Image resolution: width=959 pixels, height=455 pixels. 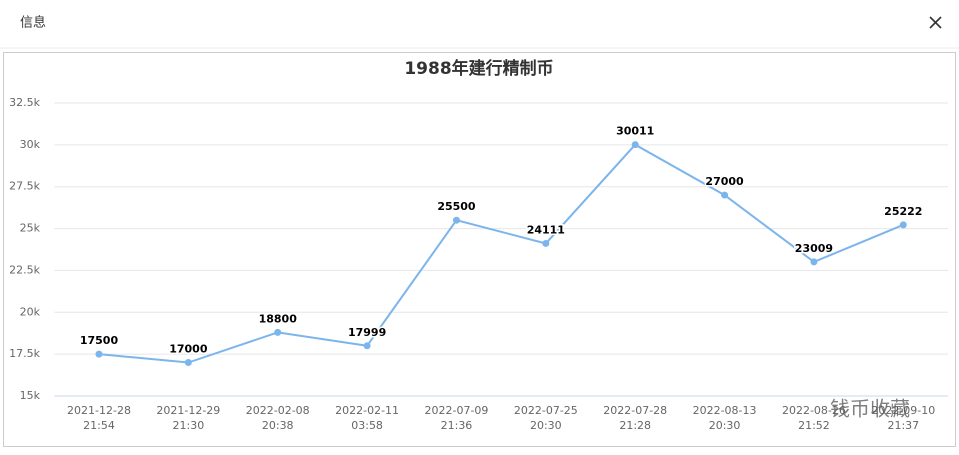 I want to click on y-tick-label: 17.5k, so click(x=24, y=353).